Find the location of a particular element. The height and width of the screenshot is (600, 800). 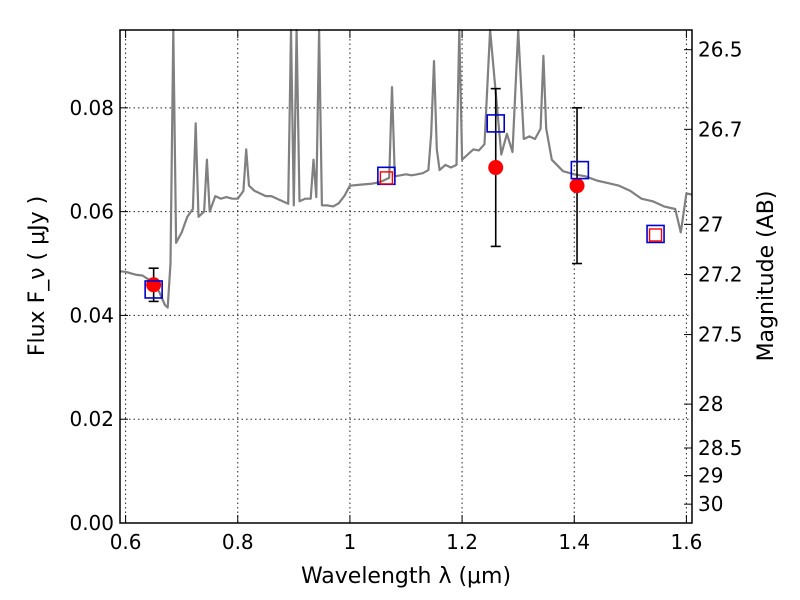

y2-tick-label: 27.2 is located at coordinates (720, 275).